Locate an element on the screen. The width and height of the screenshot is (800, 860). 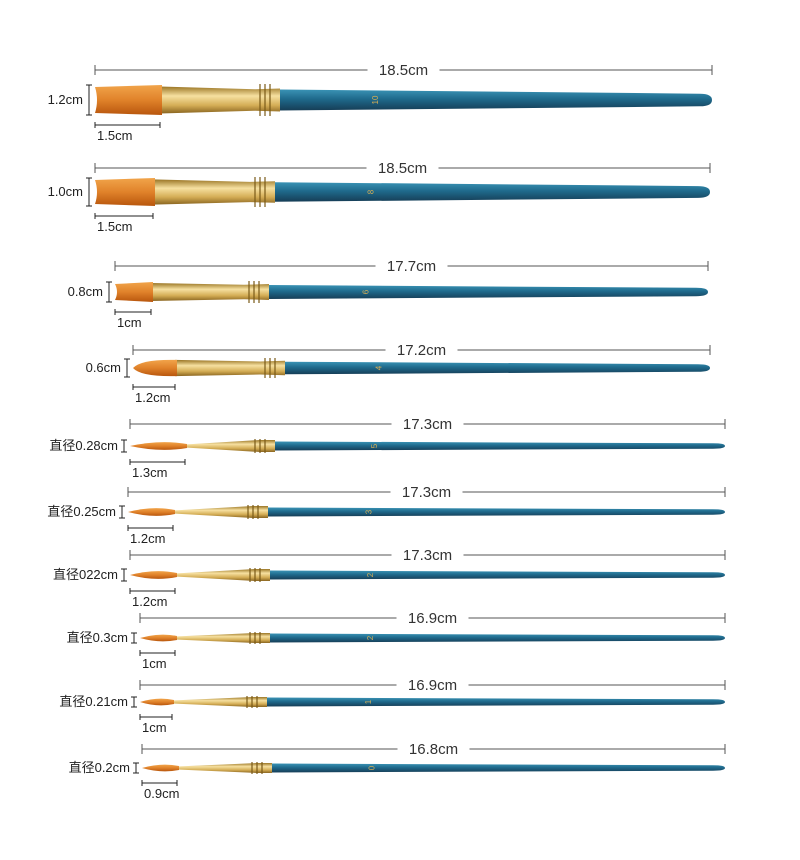
brush-2: 18.5cm 8 1.0cm 1.5cm is located at coordinates (379, 196).